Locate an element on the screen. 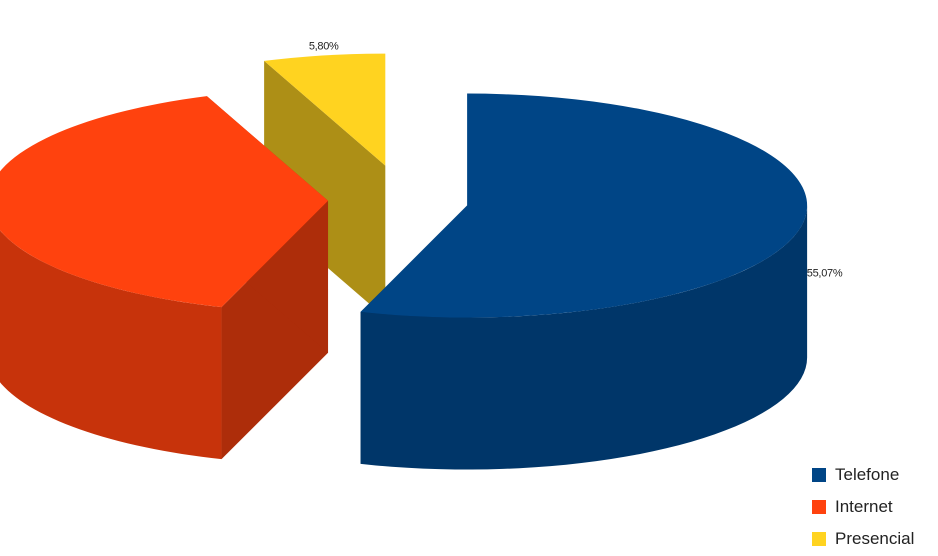  legend-label-presencial: Presencial is located at coordinates (875, 538).